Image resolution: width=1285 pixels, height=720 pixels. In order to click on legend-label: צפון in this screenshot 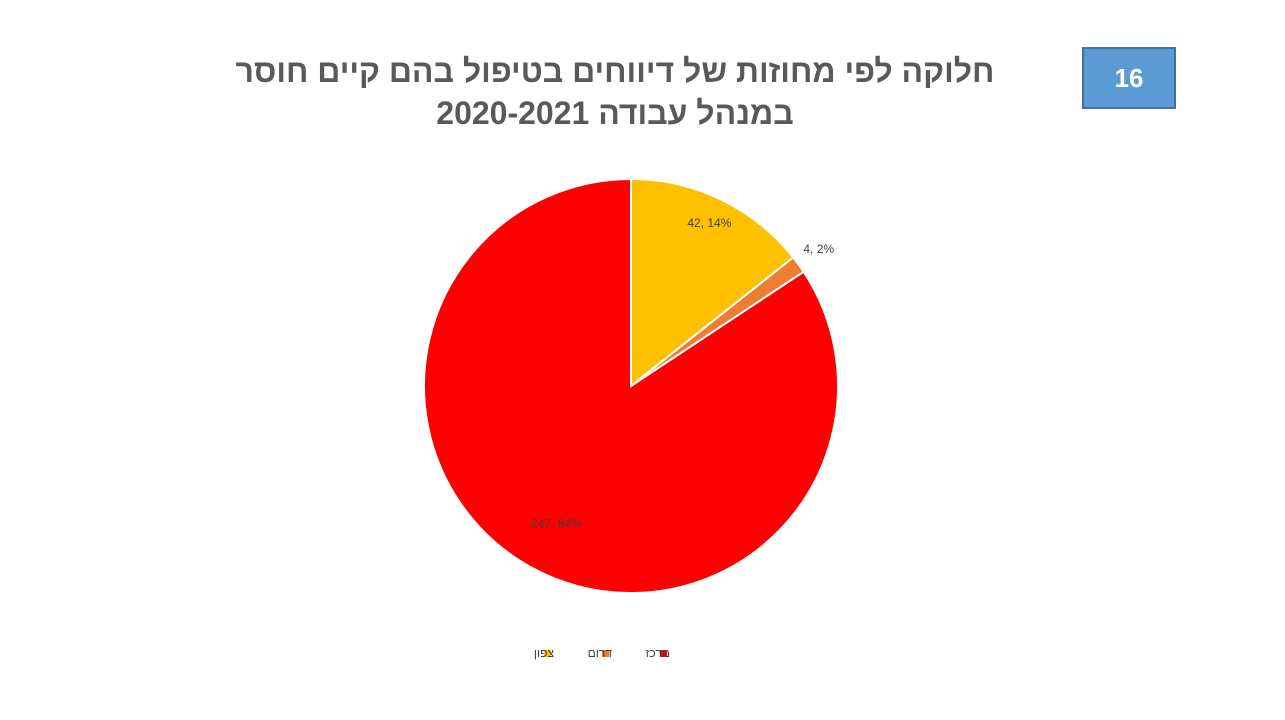, I will do `click(544, 653)`.